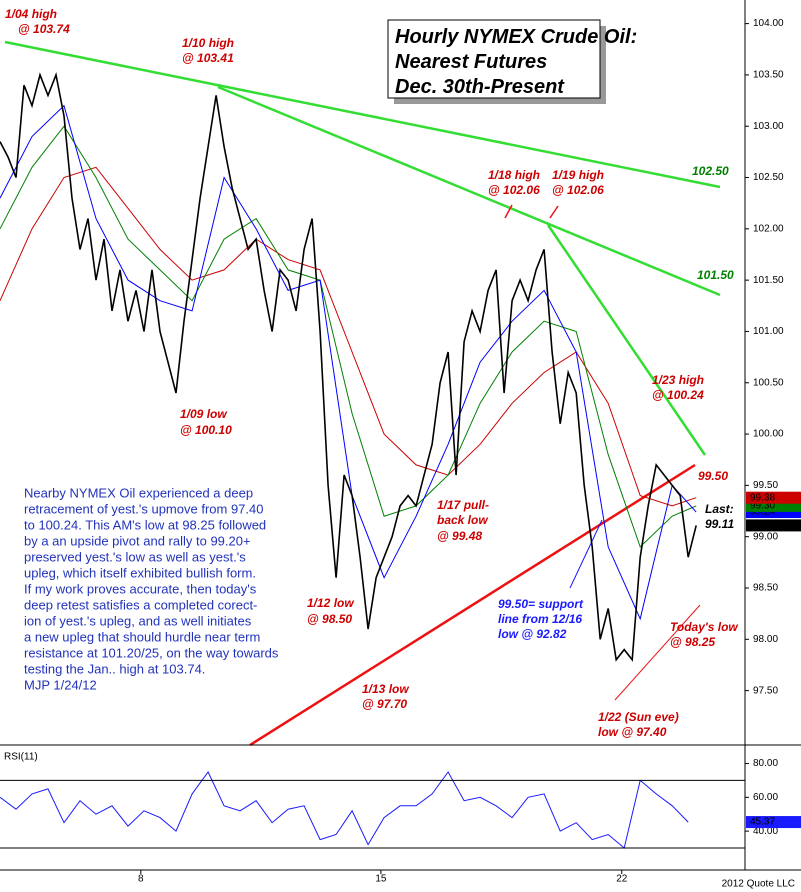 The image size is (801, 892). Describe the element at coordinates (203, 414) in the screenshot. I see `annotation: 1/09 low` at that location.